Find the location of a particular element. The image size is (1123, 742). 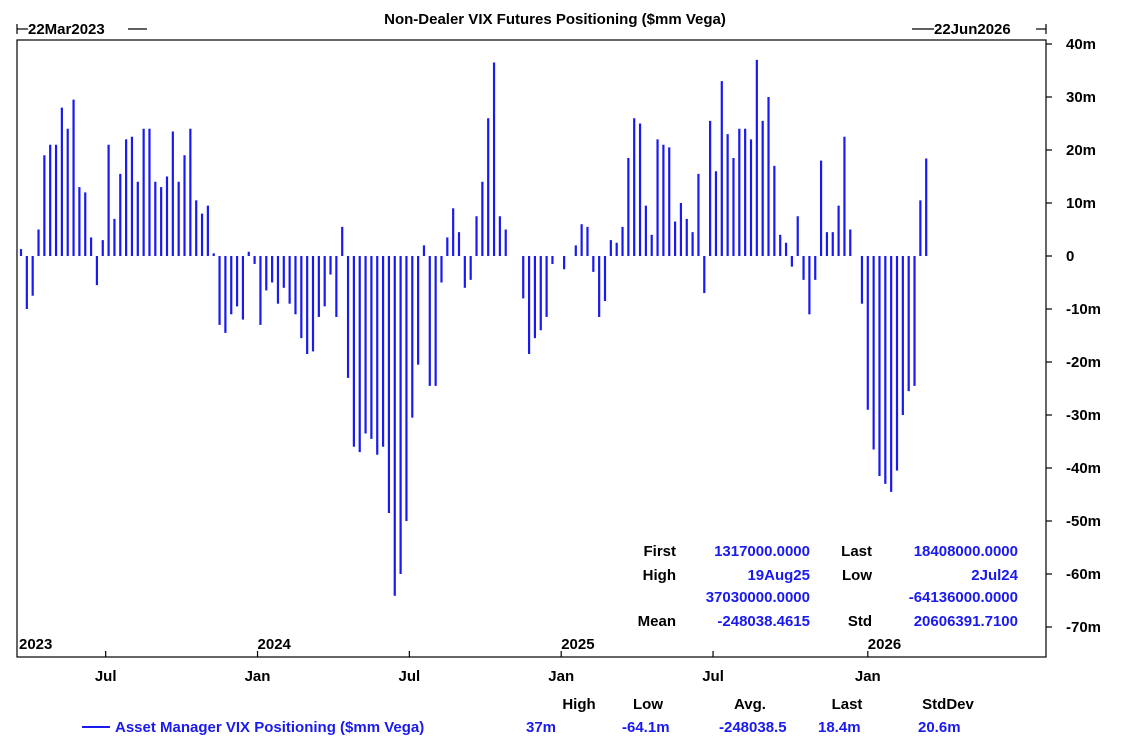

y-tick-label: 10m is located at coordinates (1081, 203).